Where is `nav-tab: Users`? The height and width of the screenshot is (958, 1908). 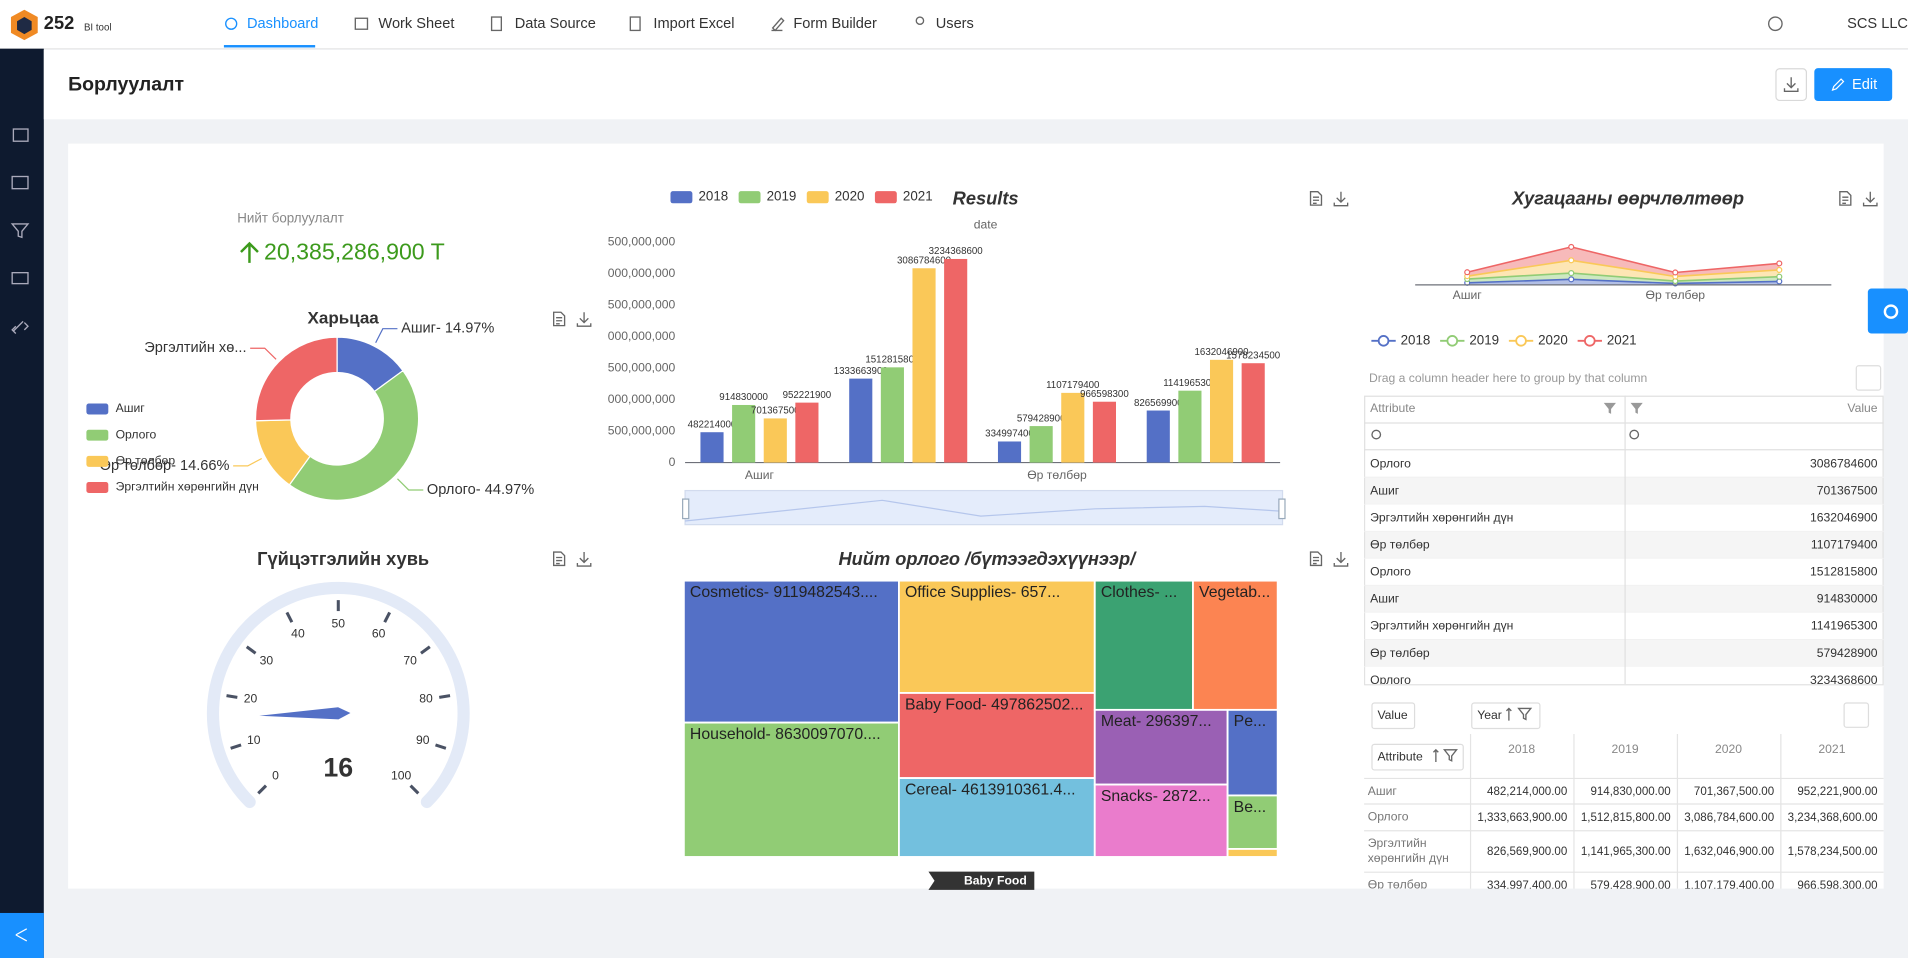
nav-tab: Users is located at coordinates (955, 24).